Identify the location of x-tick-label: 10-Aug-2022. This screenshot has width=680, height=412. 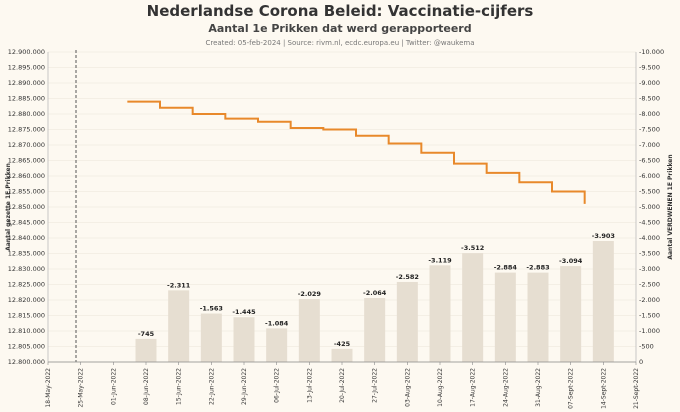
(440, 387).